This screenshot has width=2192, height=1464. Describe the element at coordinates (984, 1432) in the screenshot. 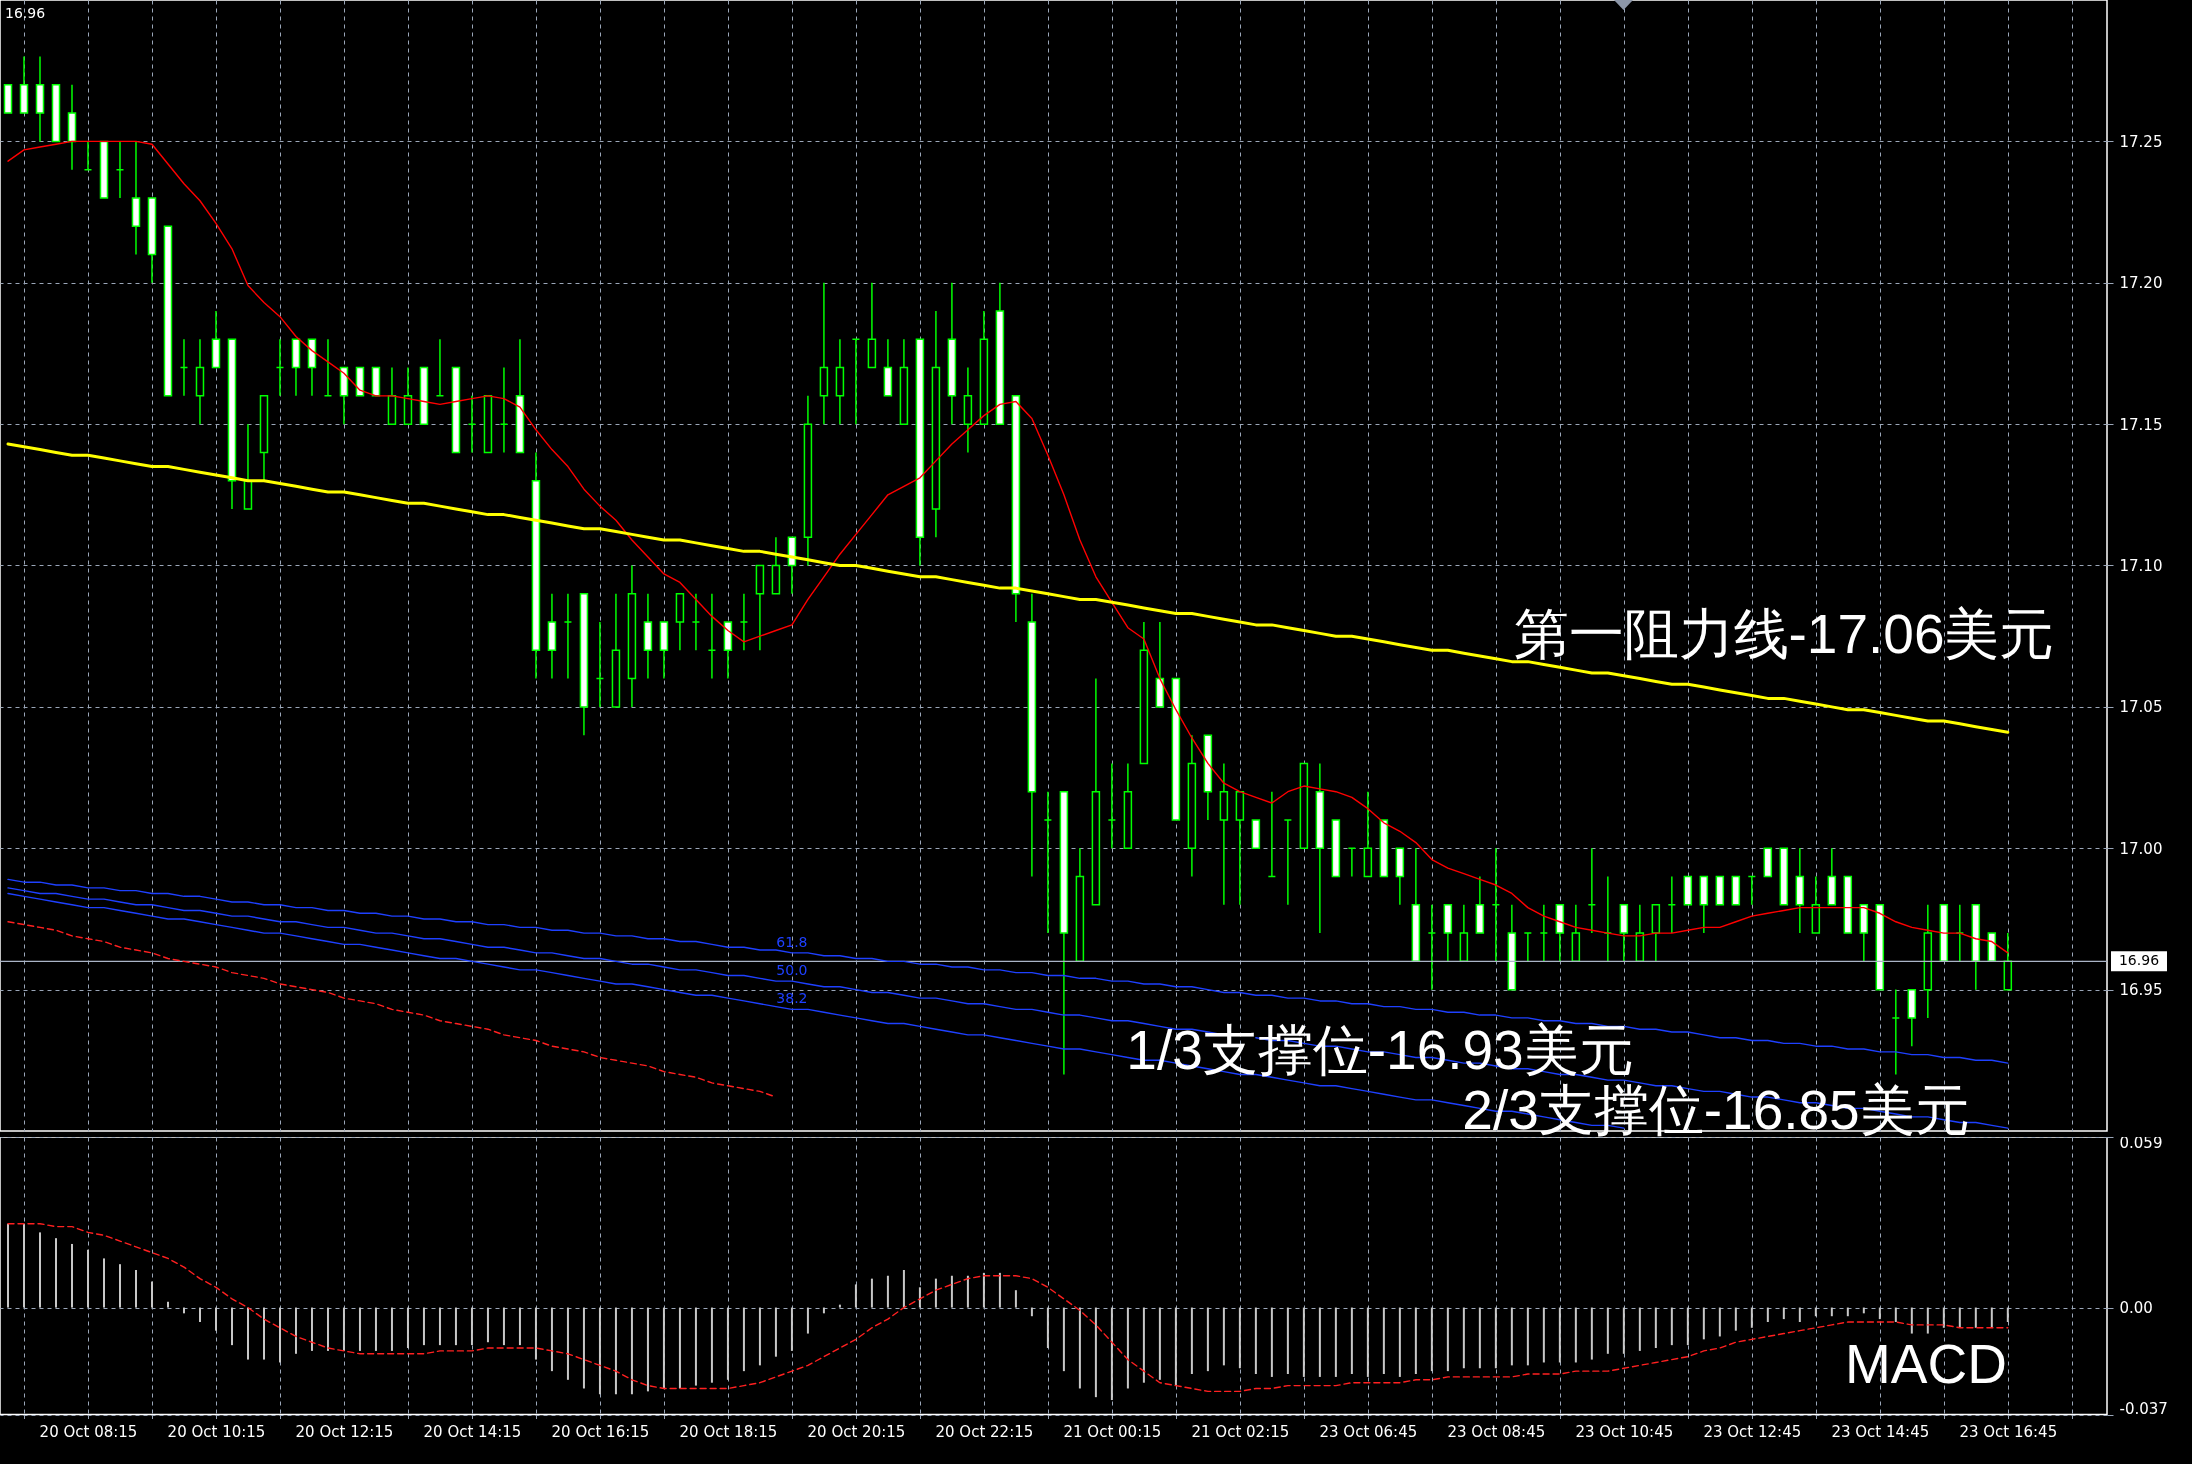

I see `x-tick-label: 20 Oct 22:15` at that location.